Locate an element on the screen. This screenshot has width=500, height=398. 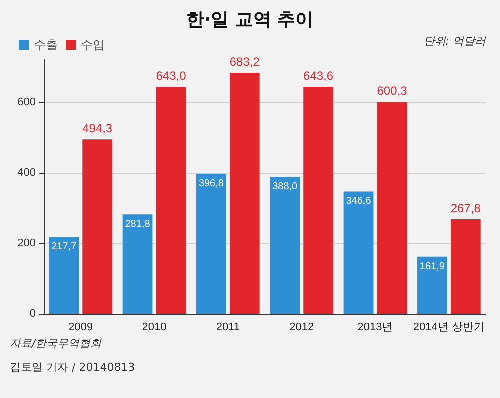
data-label: 281,8 is located at coordinates (138, 224).